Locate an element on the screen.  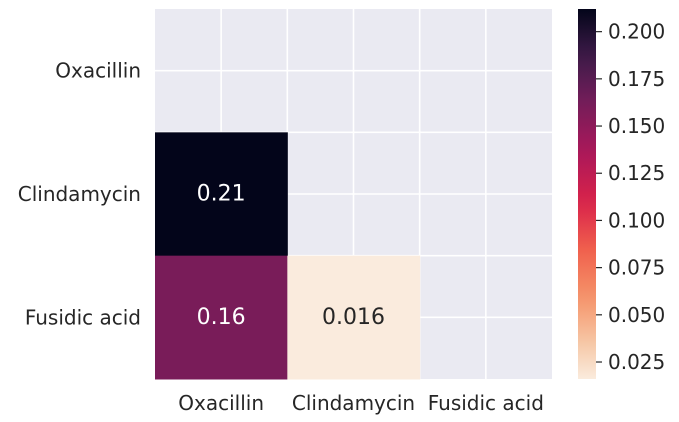
y-axis: Oxacillin Clindamycin Fusidic acid is located at coordinates (79, 194).